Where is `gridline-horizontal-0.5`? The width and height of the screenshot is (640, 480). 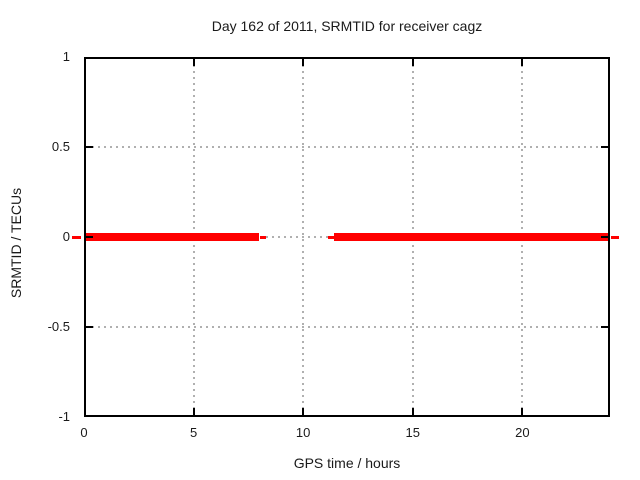
gridline-horizontal-0.5 is located at coordinates (347, 147).